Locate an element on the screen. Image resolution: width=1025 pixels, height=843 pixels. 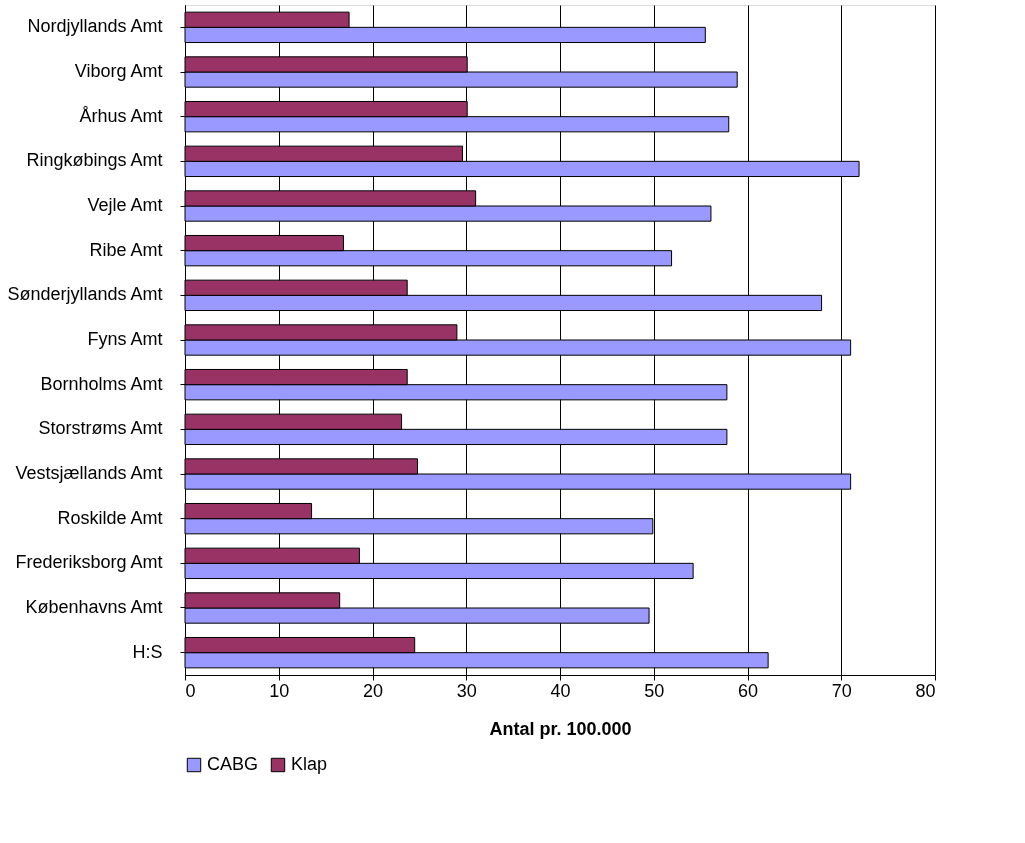
x-tick-label: 0 is located at coordinates (190, 690).